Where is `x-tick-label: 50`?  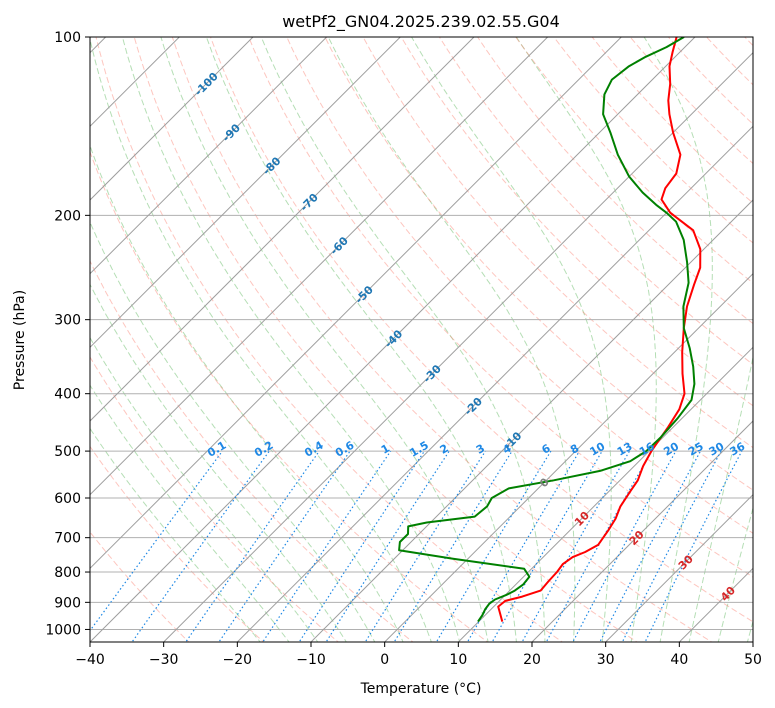 x-tick-label: 50 is located at coordinates (753, 660).